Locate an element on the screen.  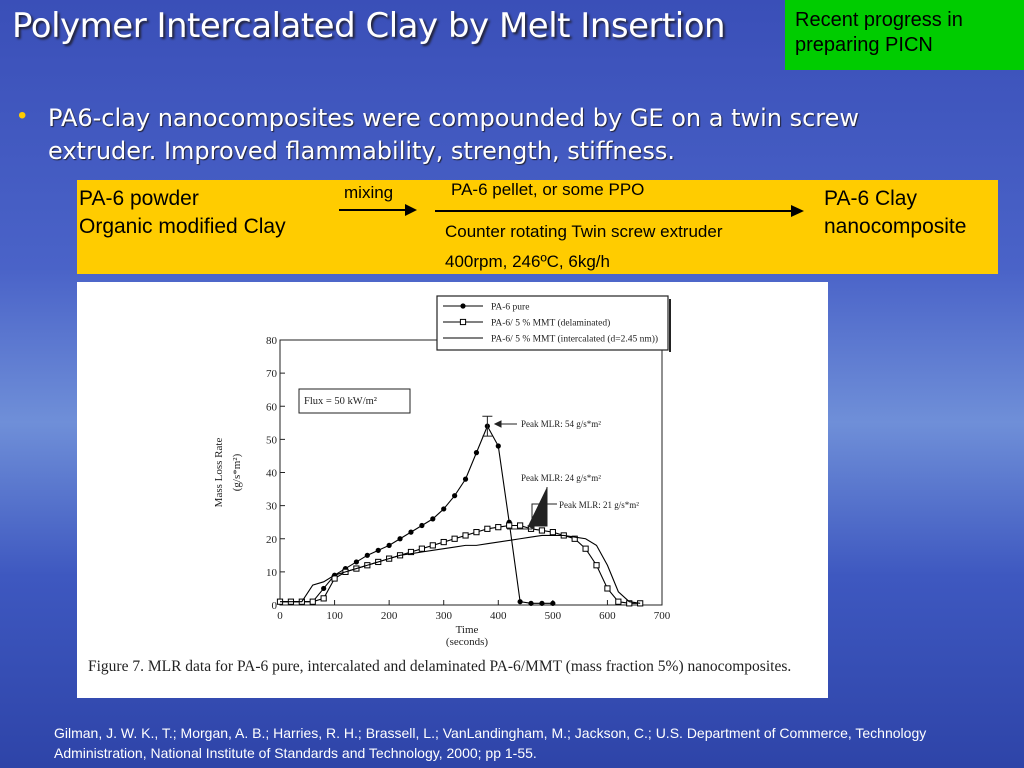
x-axis-label: Time is located at coordinates (467, 630).